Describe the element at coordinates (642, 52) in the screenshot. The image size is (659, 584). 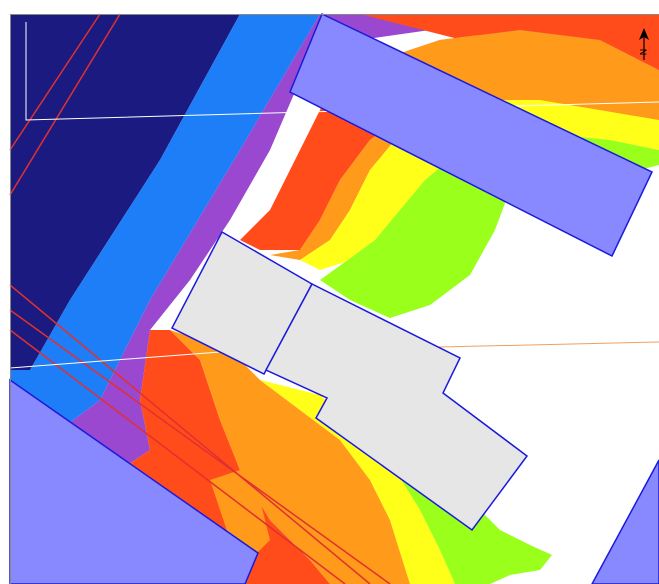
I see `north-arrow-label: N` at that location.